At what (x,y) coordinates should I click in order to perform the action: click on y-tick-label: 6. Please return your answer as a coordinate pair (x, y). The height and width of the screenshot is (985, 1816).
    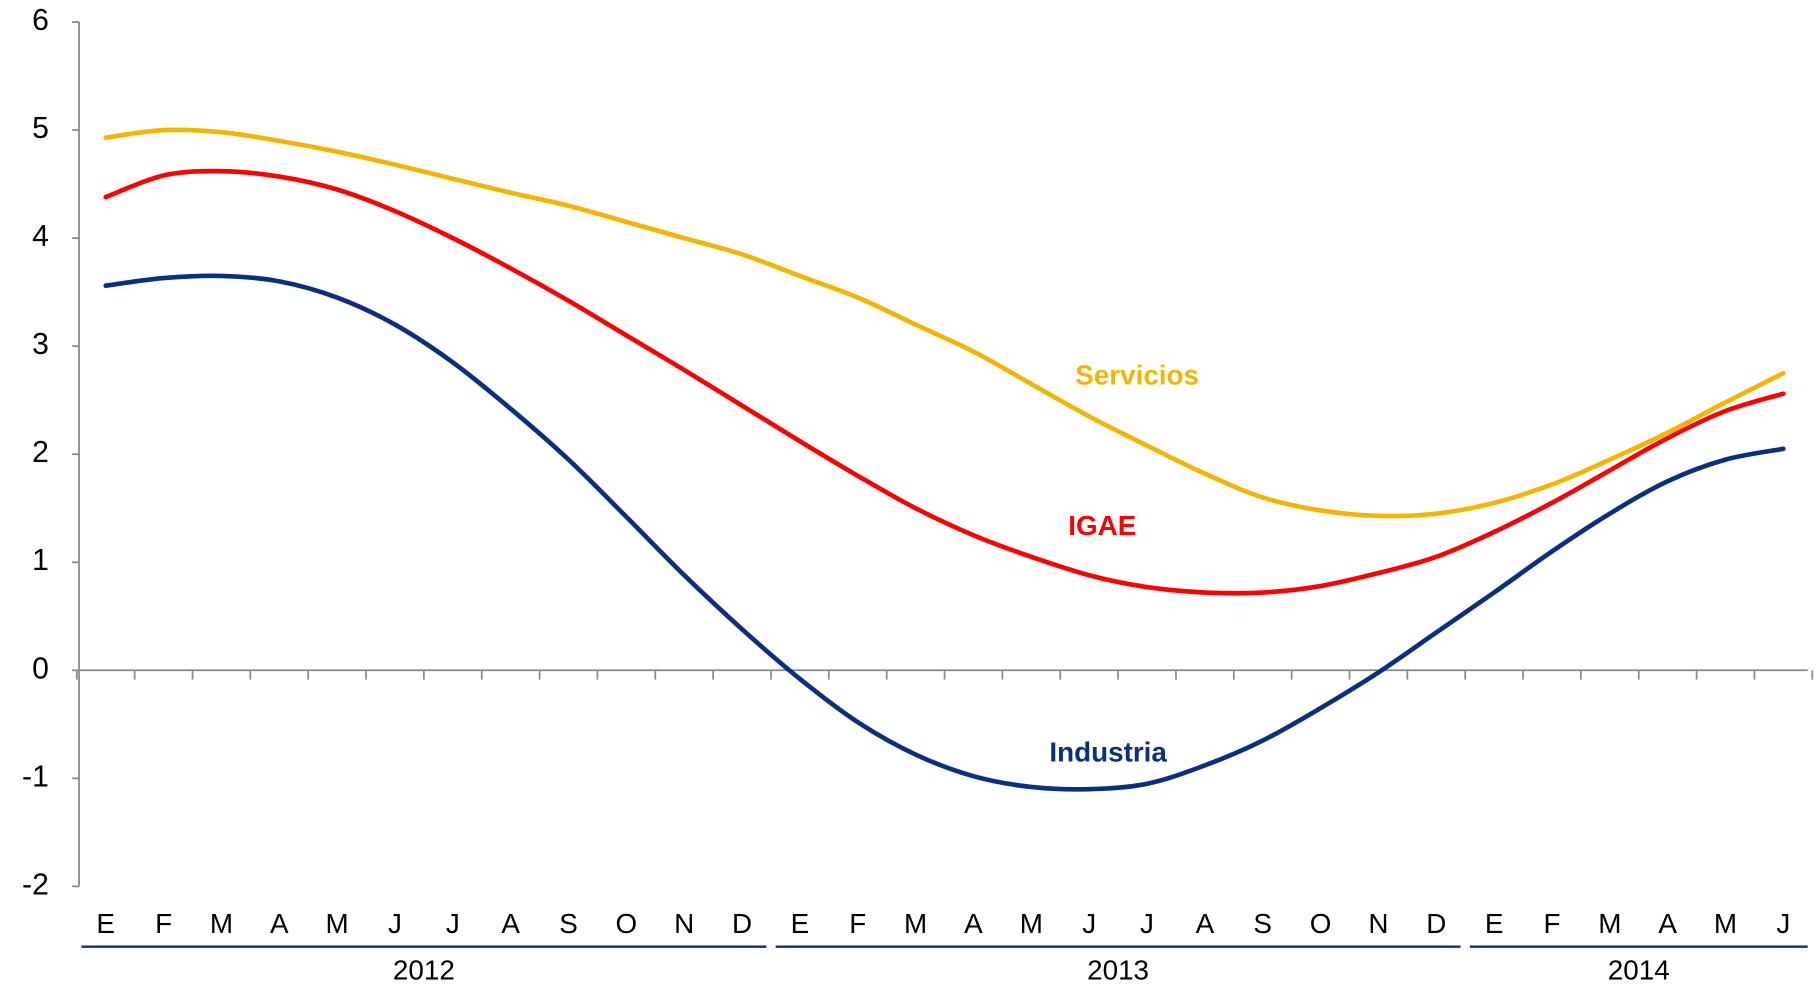
    Looking at the image, I should click on (40, 20).